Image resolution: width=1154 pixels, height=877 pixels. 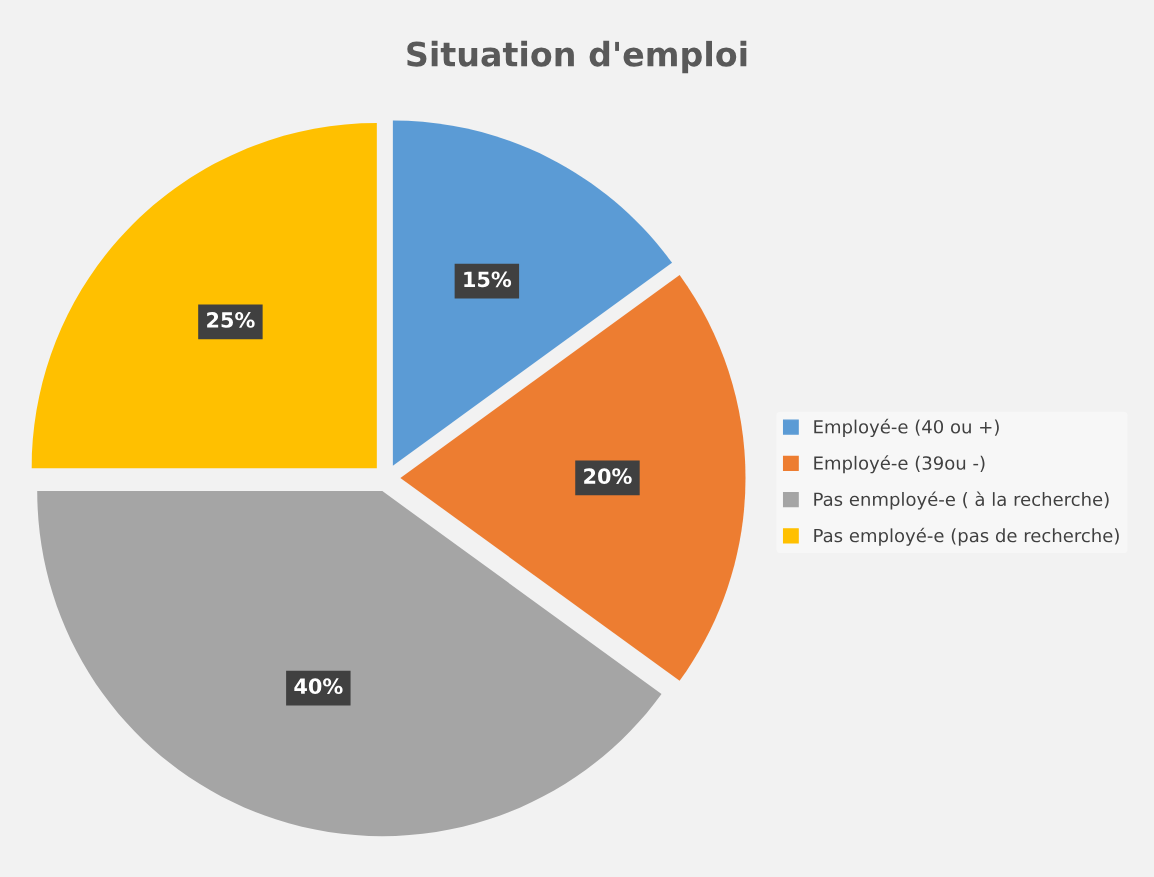 I want to click on data-label: 15%, so click(x=488, y=279).